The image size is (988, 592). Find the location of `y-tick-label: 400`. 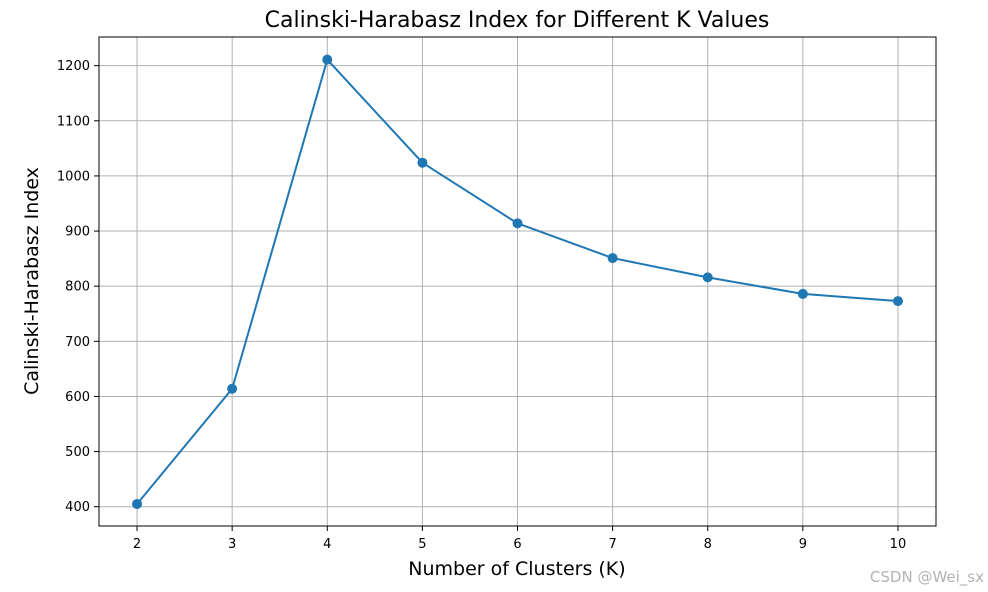

y-tick-label: 400 is located at coordinates (77, 507).